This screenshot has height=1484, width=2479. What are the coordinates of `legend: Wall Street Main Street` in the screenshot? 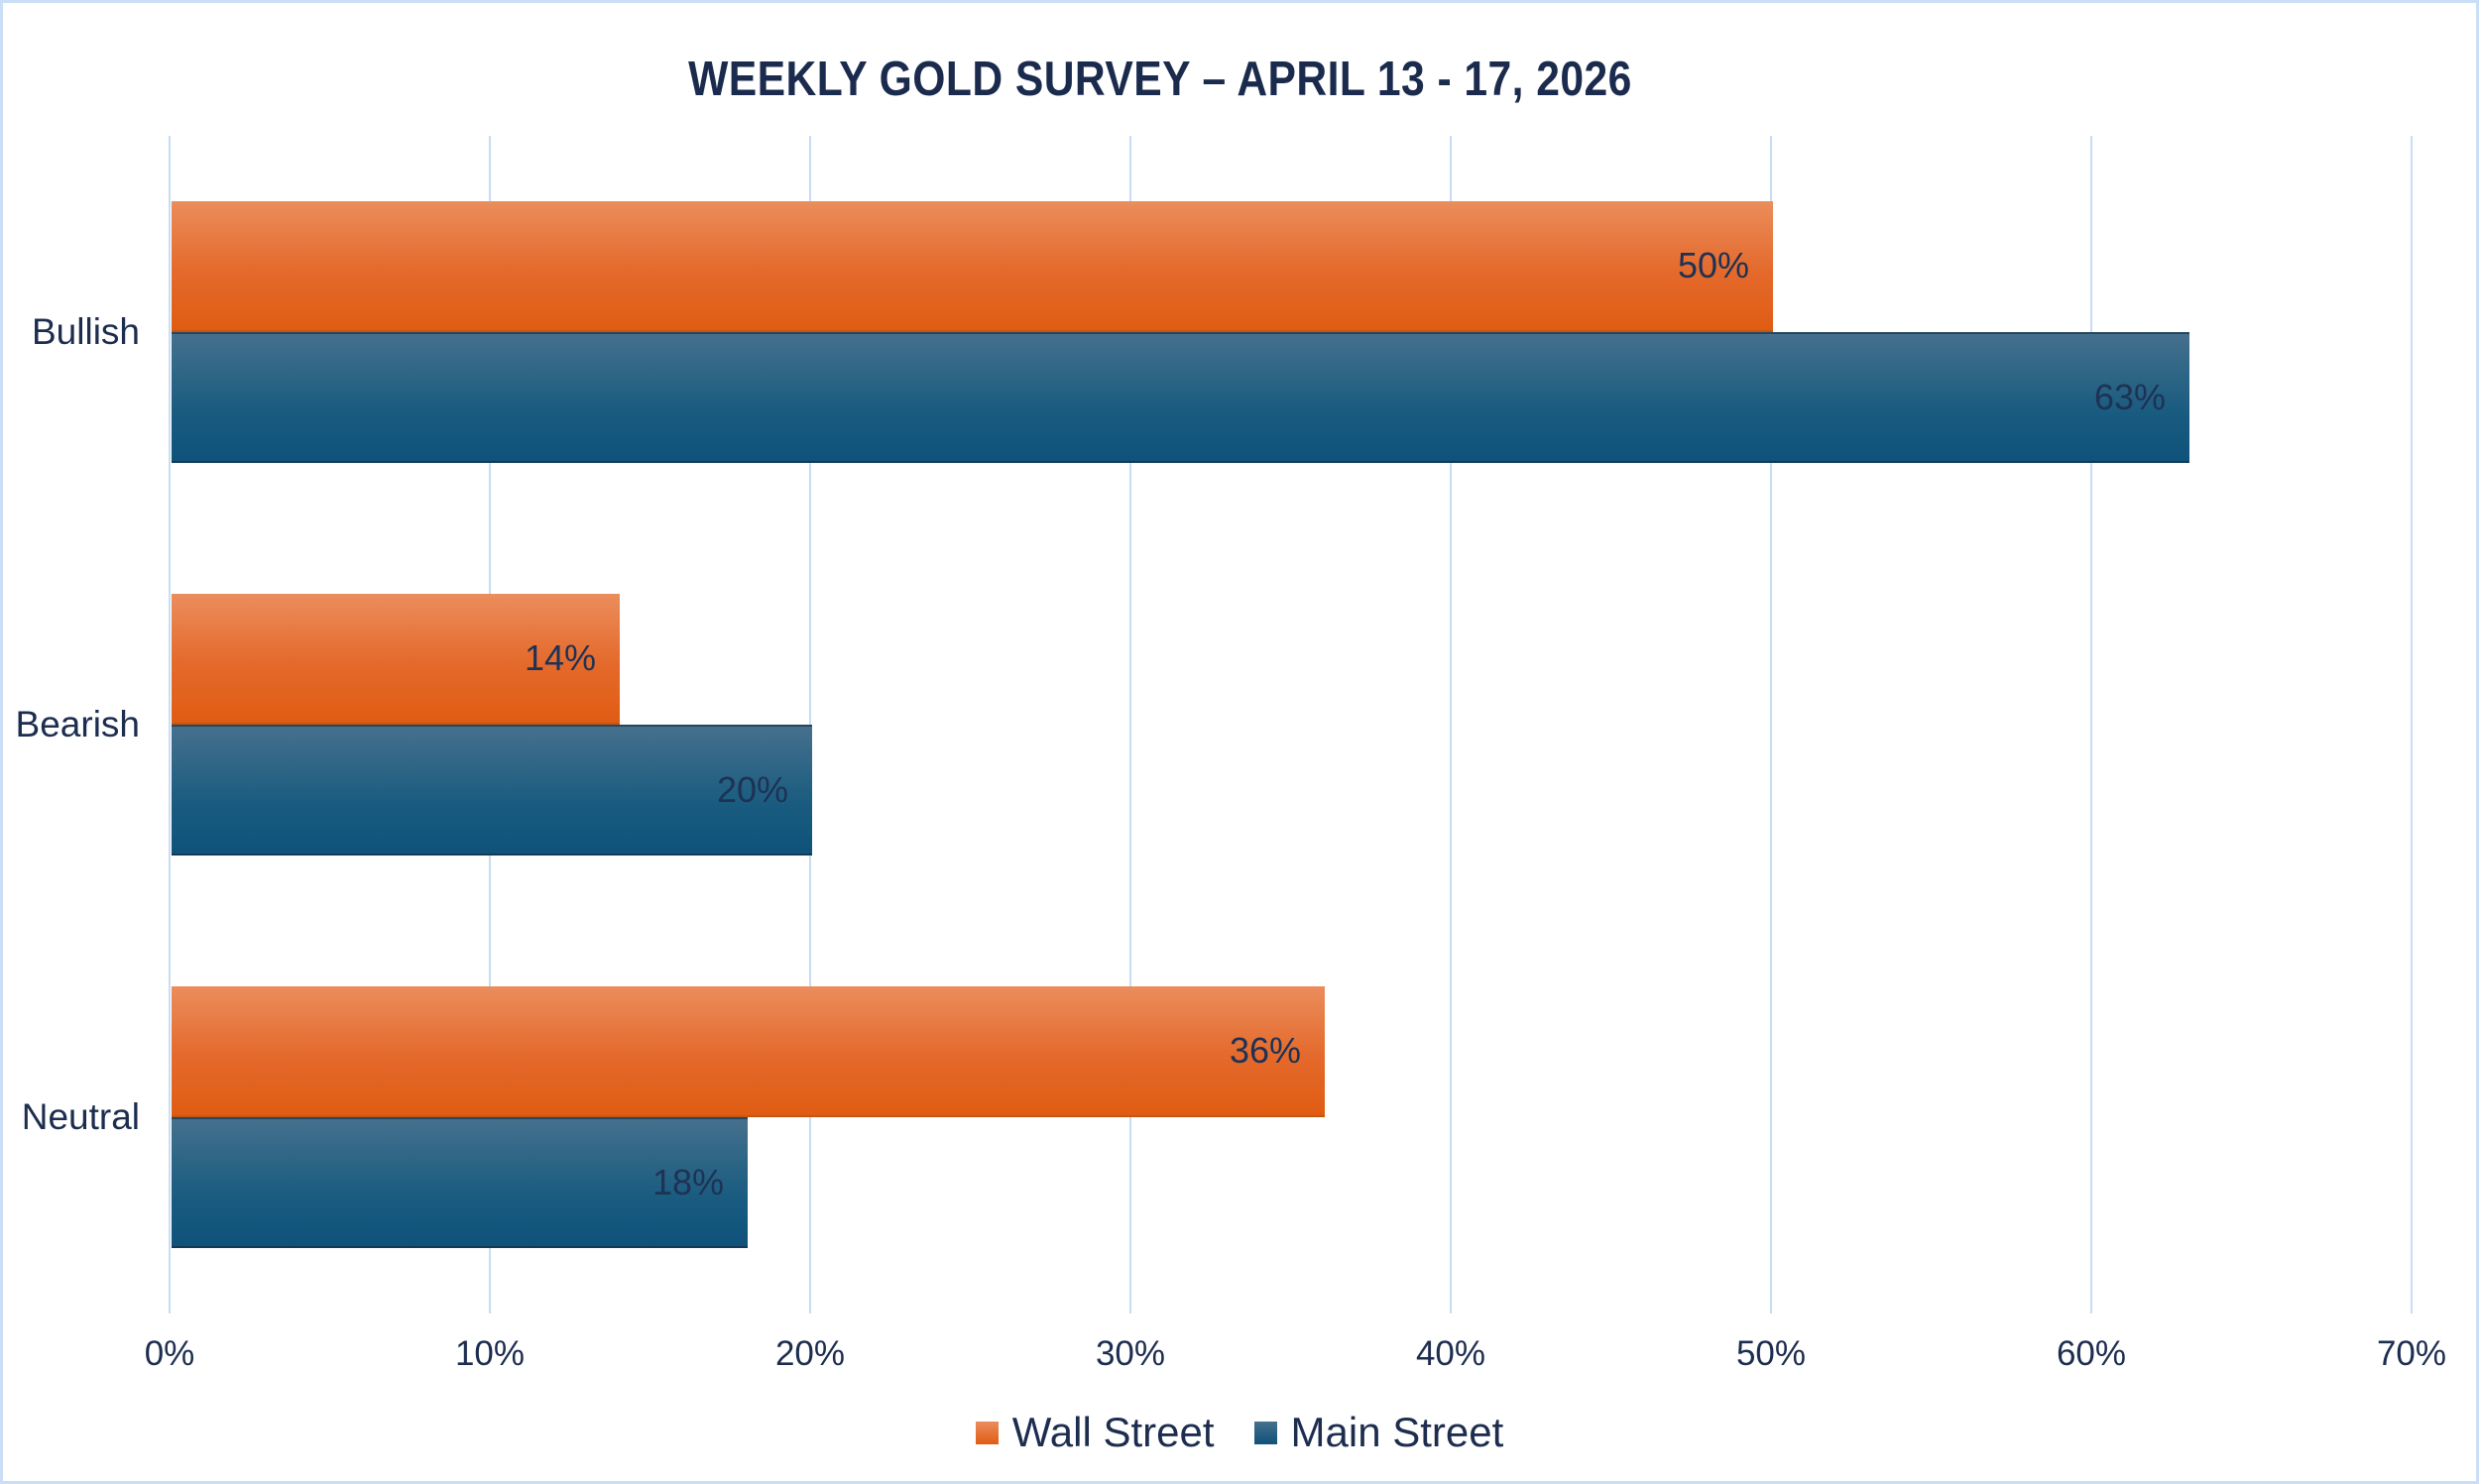 It's located at (1239, 1432).